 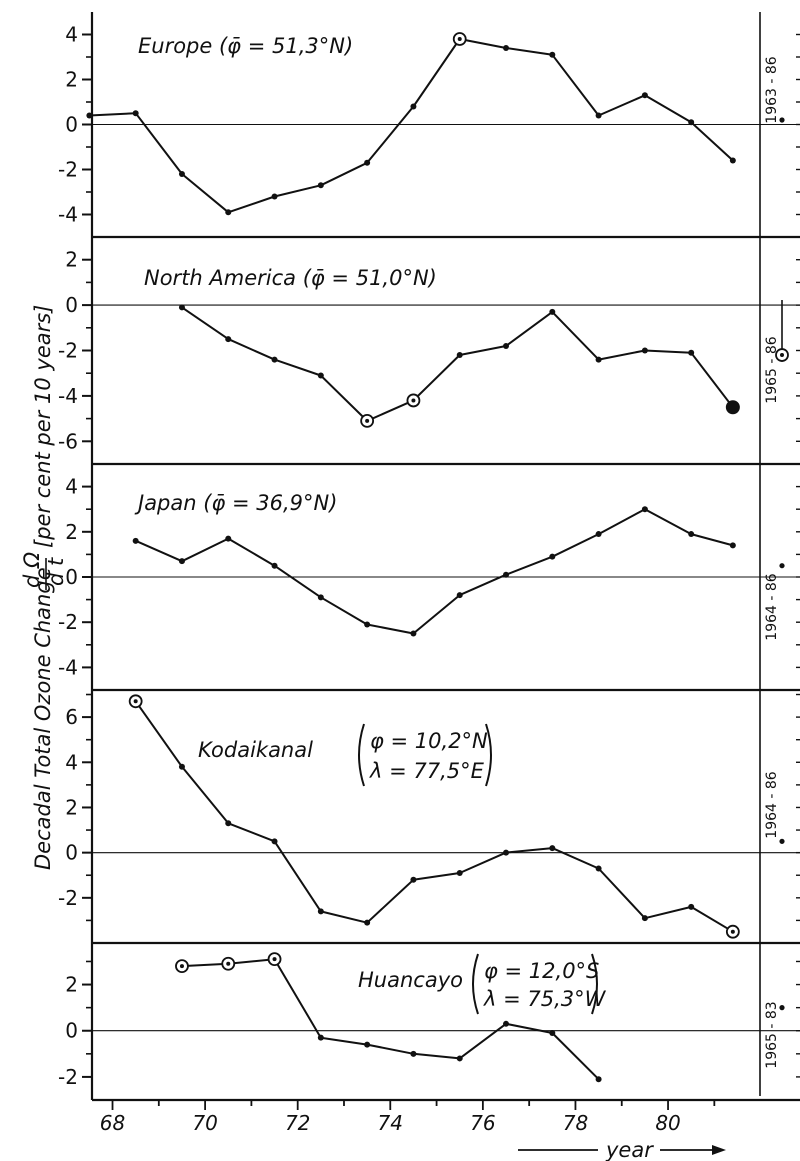 What do you see at coordinates (245, 46) in the screenshot?
I see `panel-title: Europe (φ̄ = 51,3°N)` at bounding box center [245, 46].